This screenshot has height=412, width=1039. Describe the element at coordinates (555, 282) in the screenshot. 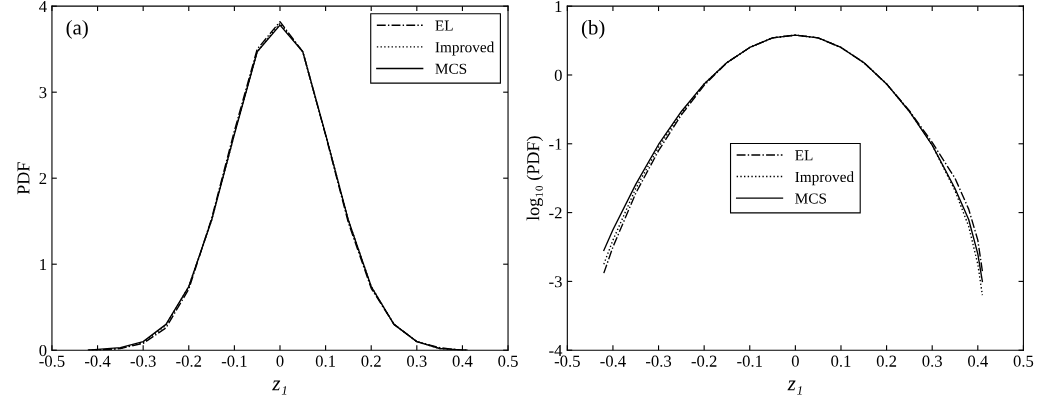

I see `y-tick-label: -3` at that location.